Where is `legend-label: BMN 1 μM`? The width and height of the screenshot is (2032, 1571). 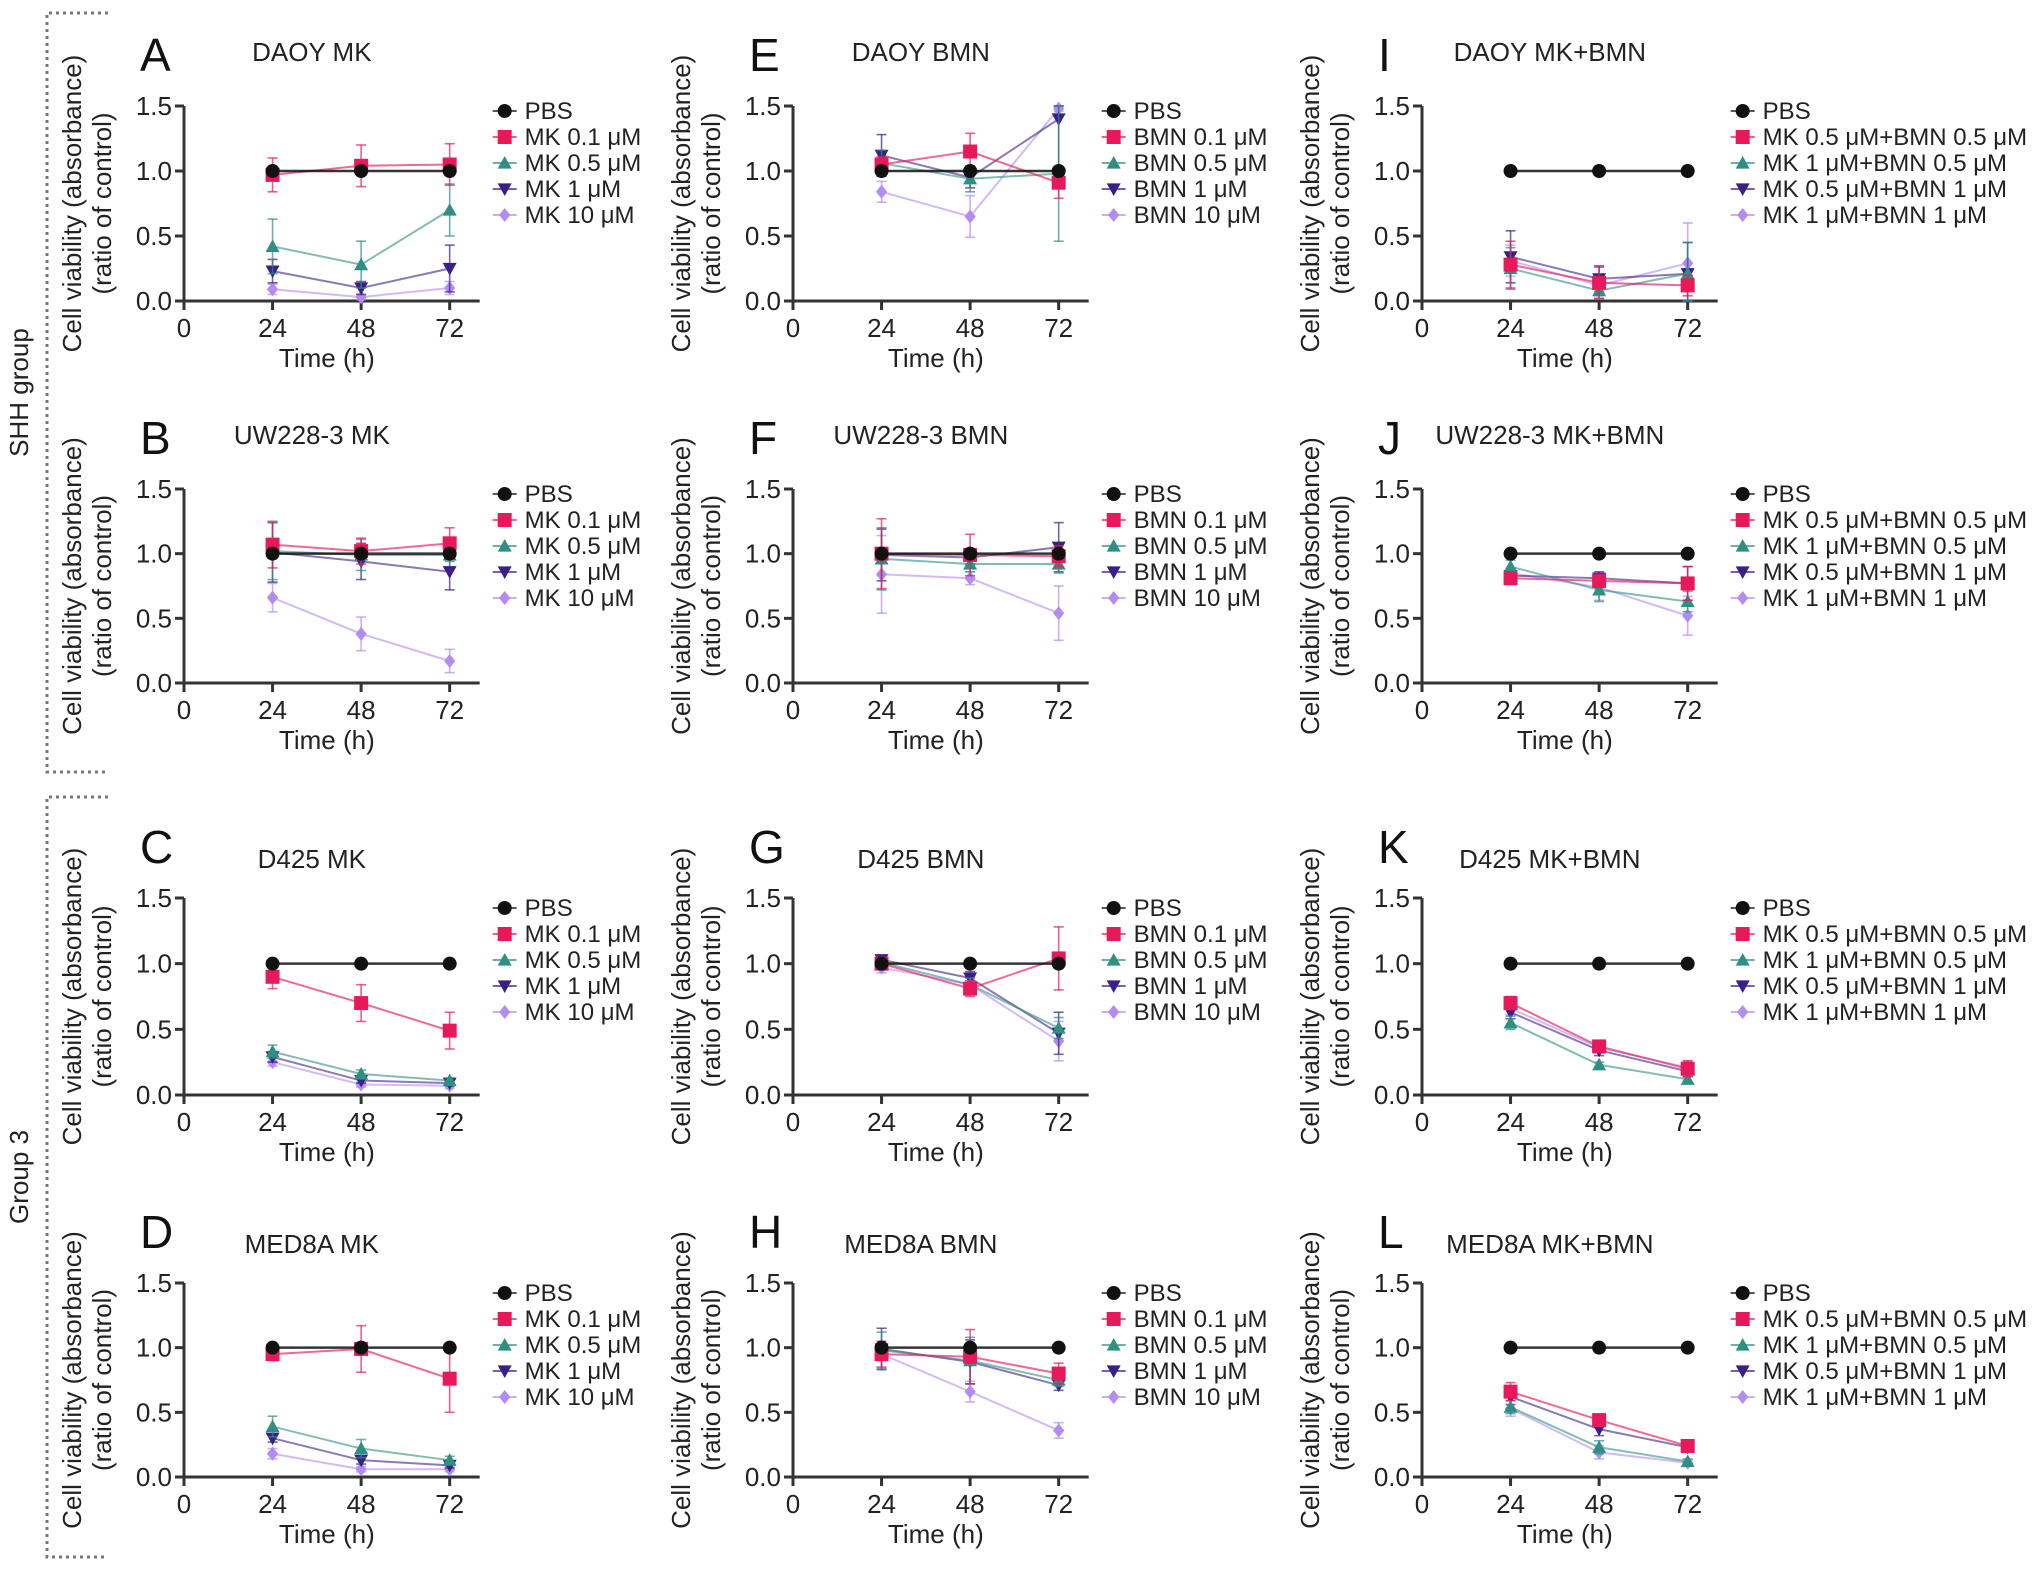 legend-label: BMN 1 μM is located at coordinates (1191, 189).